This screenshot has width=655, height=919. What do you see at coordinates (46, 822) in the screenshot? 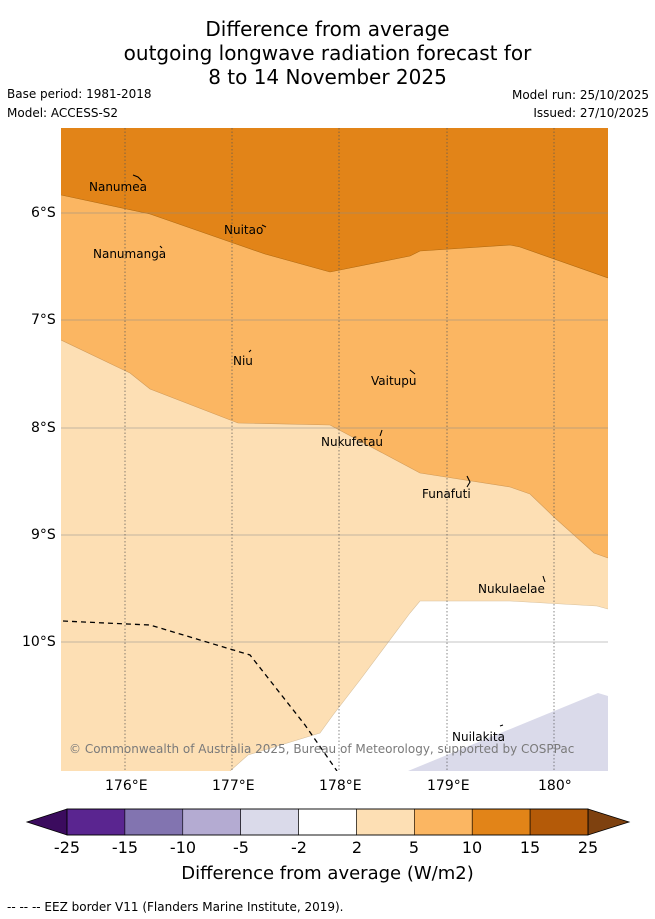
I see `colorbar-under-arrow` at bounding box center [46, 822].